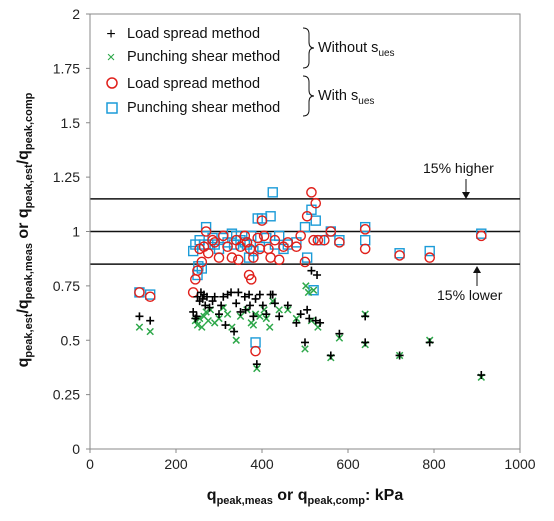  I want to click on x-tick-label: 1000, so click(519, 464).